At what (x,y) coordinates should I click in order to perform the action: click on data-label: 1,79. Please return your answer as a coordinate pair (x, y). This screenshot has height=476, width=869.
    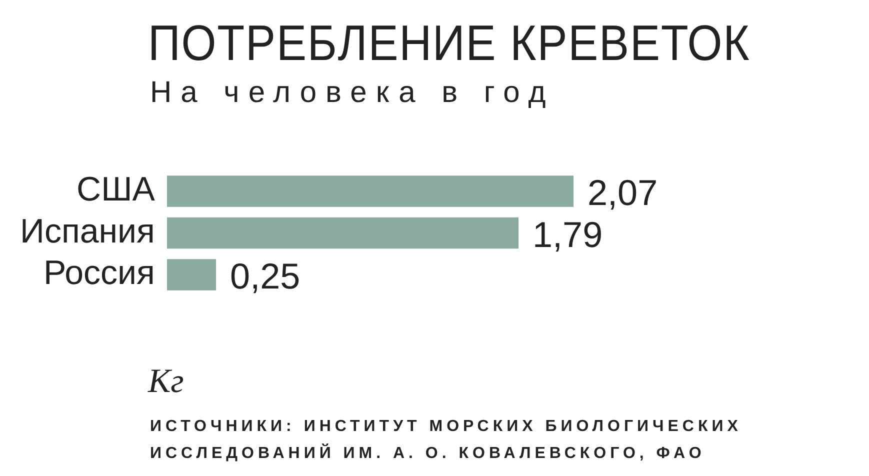
    Looking at the image, I should click on (567, 234).